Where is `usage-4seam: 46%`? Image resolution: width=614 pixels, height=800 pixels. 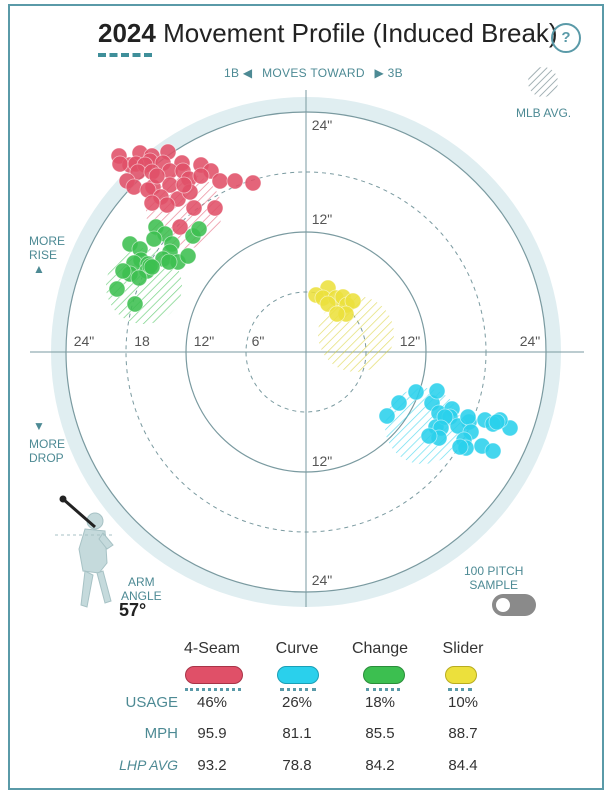 usage-4seam: 46% is located at coordinates (212, 702).